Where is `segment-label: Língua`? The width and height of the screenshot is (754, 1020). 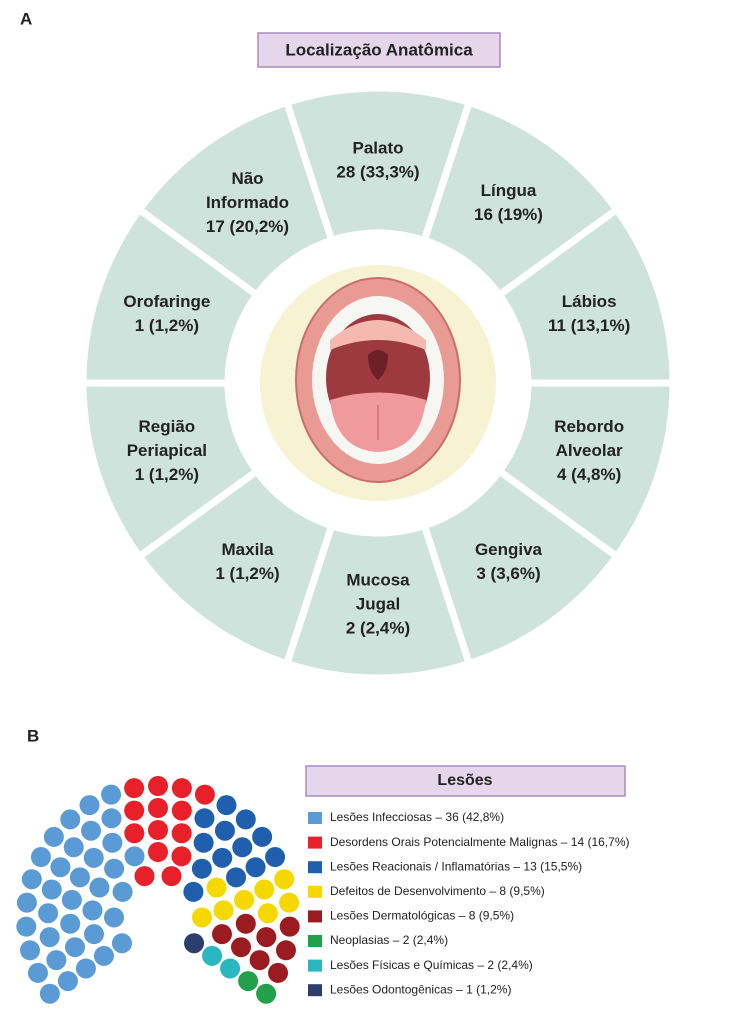 segment-label: Língua is located at coordinates (509, 190).